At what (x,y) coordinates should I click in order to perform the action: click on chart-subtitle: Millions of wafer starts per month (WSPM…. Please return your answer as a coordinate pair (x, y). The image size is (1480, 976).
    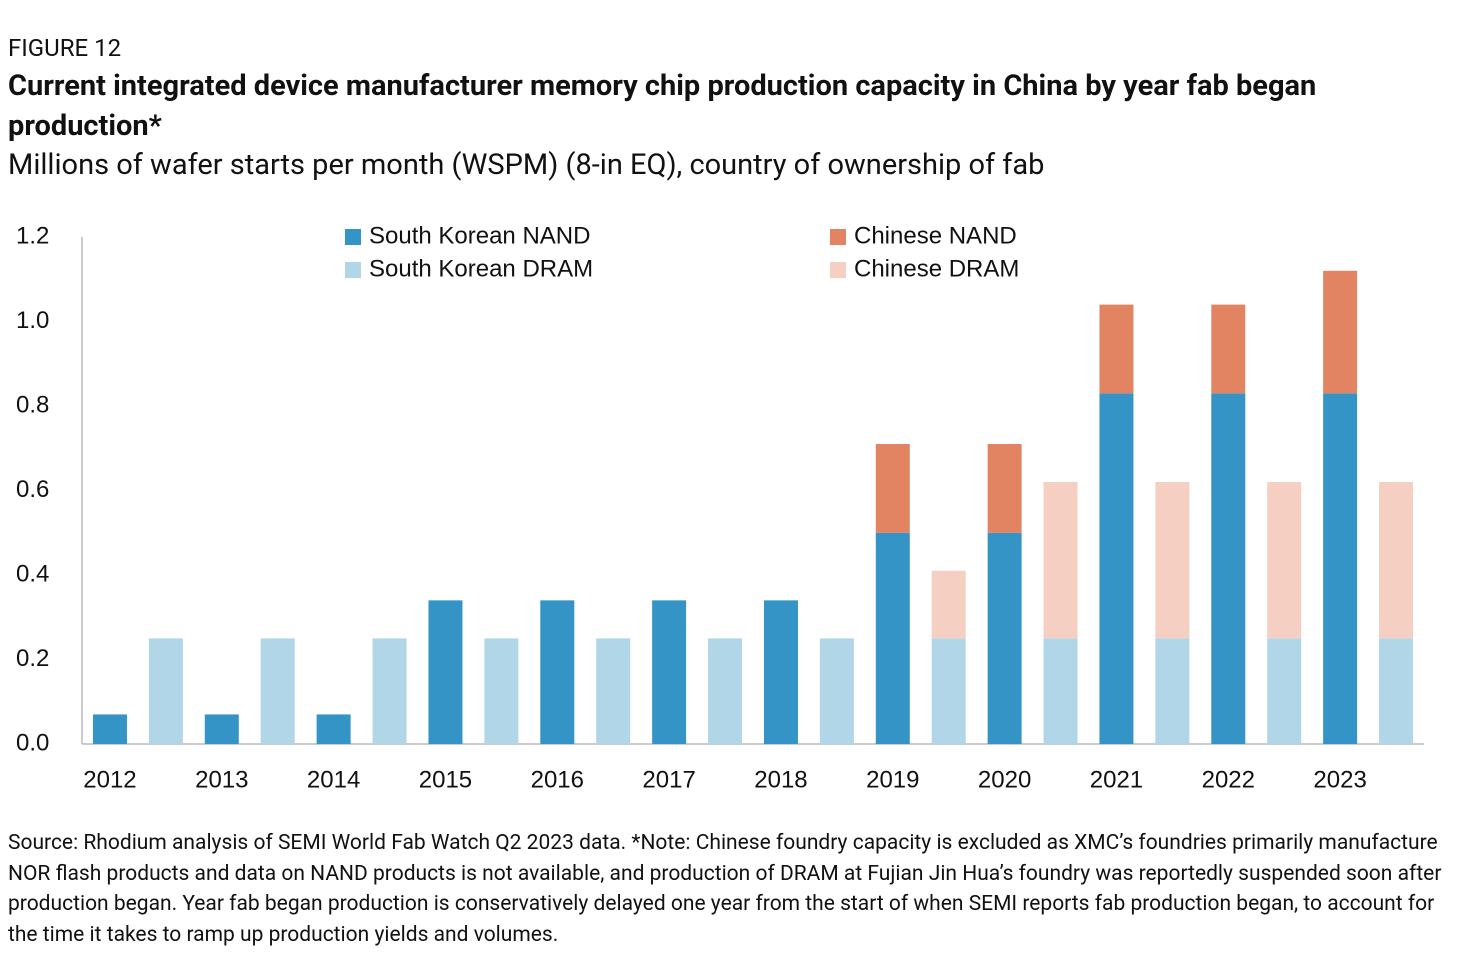
    Looking at the image, I should click on (526, 165).